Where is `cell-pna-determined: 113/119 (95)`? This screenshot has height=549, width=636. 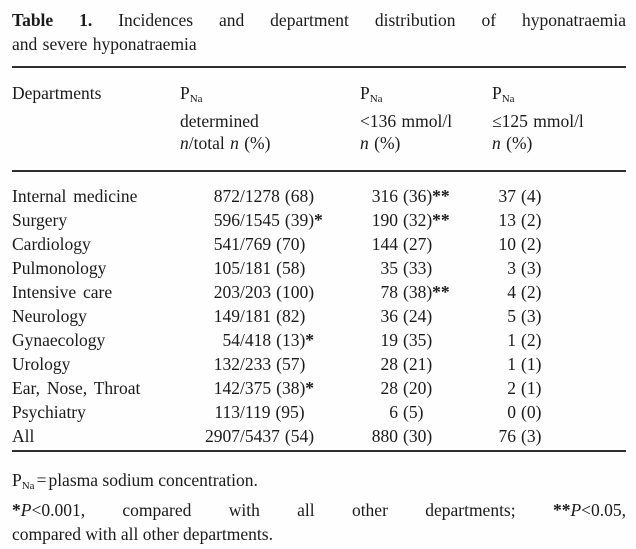 cell-pna-determined: 113/119 (95) is located at coordinates (270, 412).